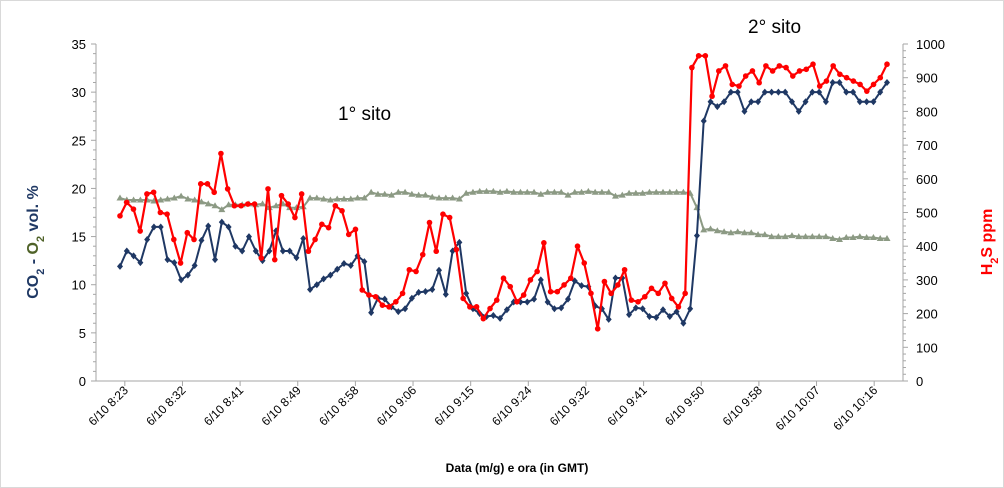  Describe the element at coordinates (517, 468) in the screenshot. I see `x-axis-title: Data (m/g) e ora (in GMT)` at that location.